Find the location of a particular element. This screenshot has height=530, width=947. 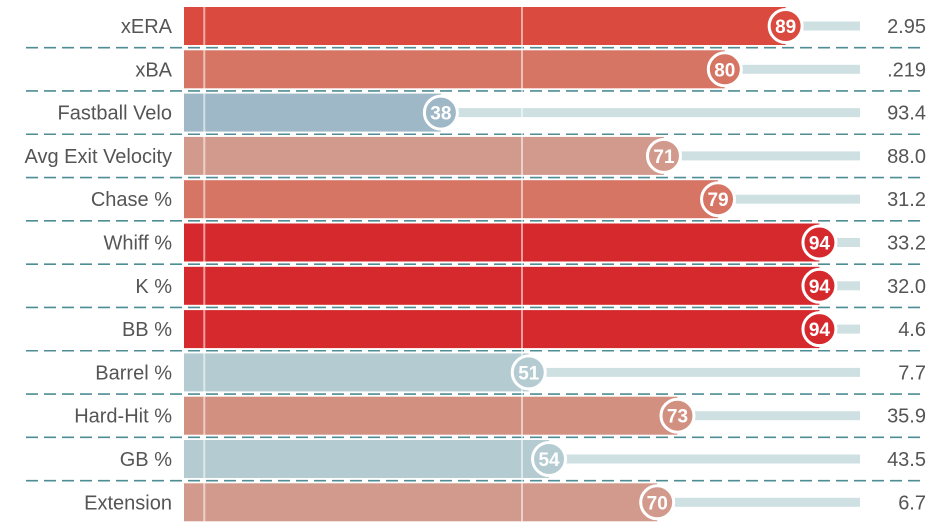

metric-label-6: K % is located at coordinates (153, 287).